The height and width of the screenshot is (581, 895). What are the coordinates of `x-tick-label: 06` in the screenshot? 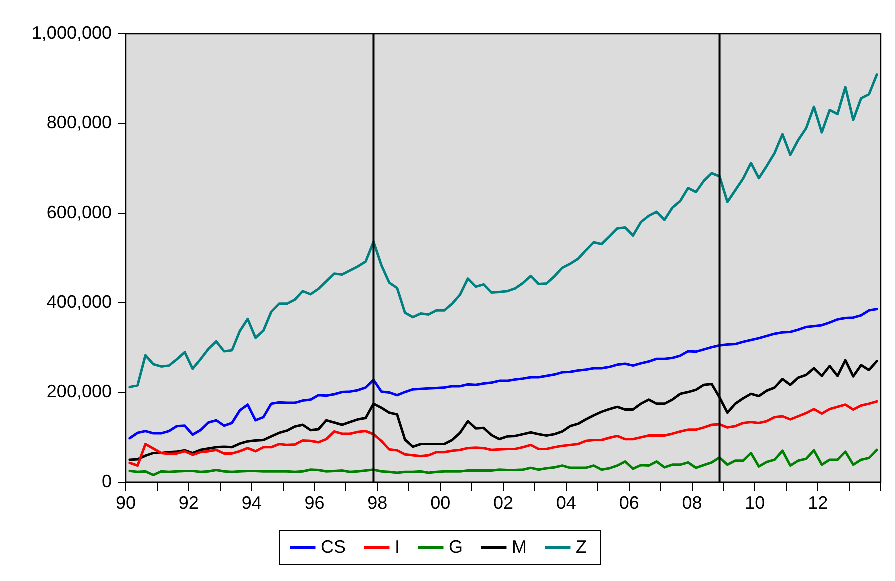 It's located at (629, 503).